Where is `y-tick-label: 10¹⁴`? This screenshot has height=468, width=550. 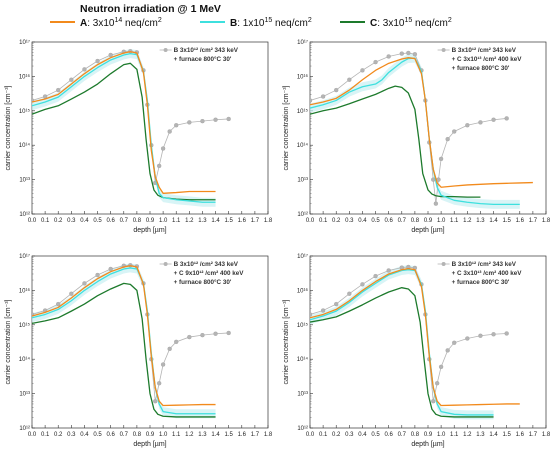 y-tick-label: 10¹⁴ is located at coordinates (25, 145).